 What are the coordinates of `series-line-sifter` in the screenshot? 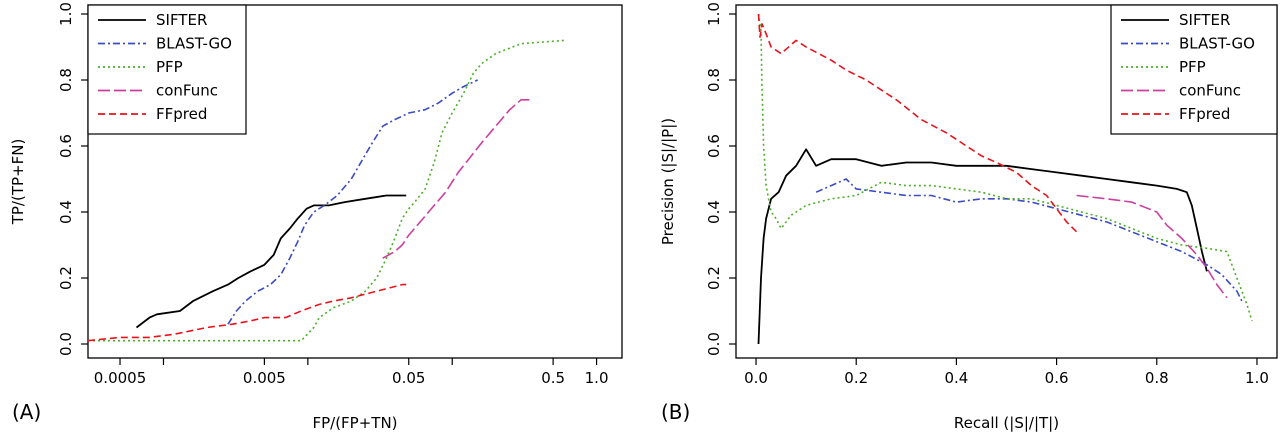 It's located at (271, 261).